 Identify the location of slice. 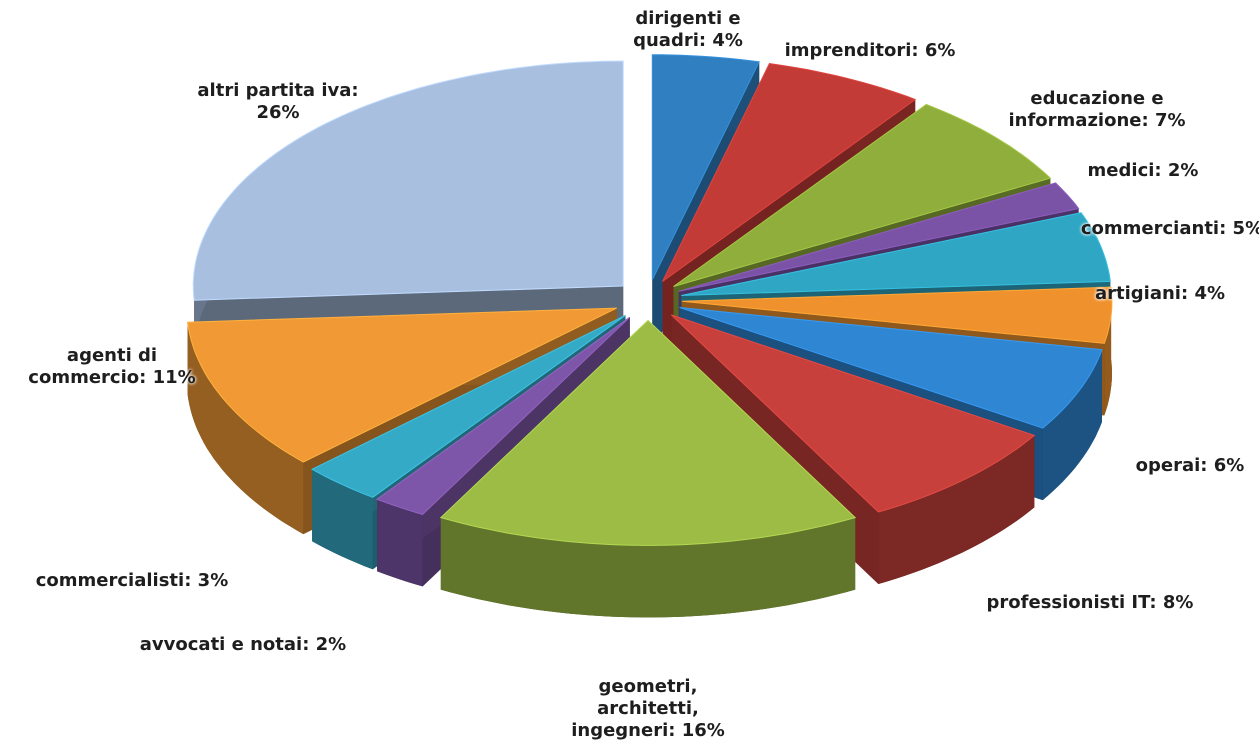
(648, 468).